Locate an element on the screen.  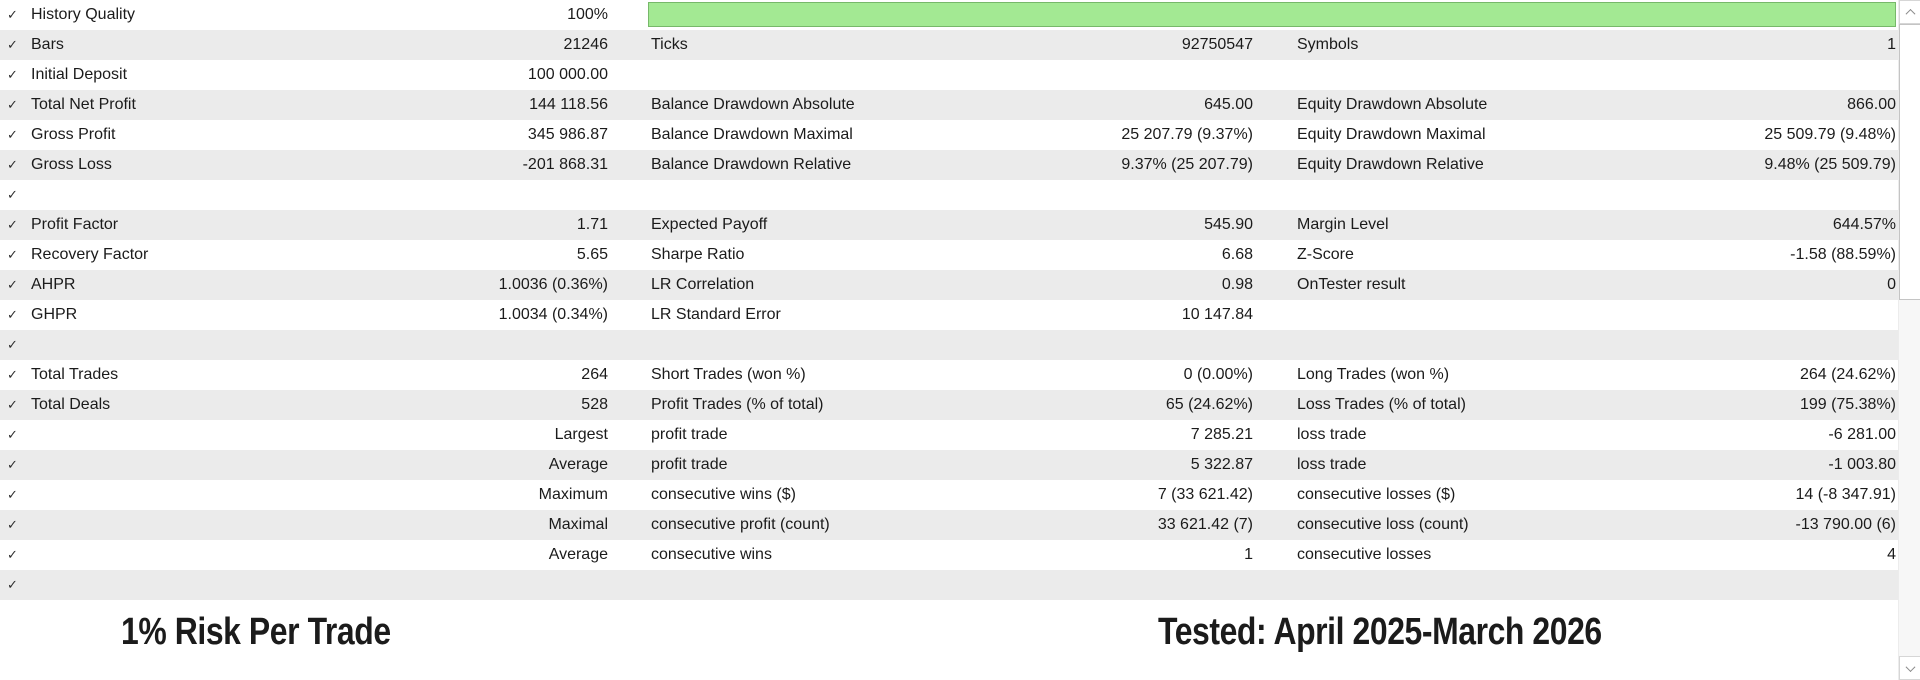
row-value: 645.00 is located at coordinates (1228, 104).